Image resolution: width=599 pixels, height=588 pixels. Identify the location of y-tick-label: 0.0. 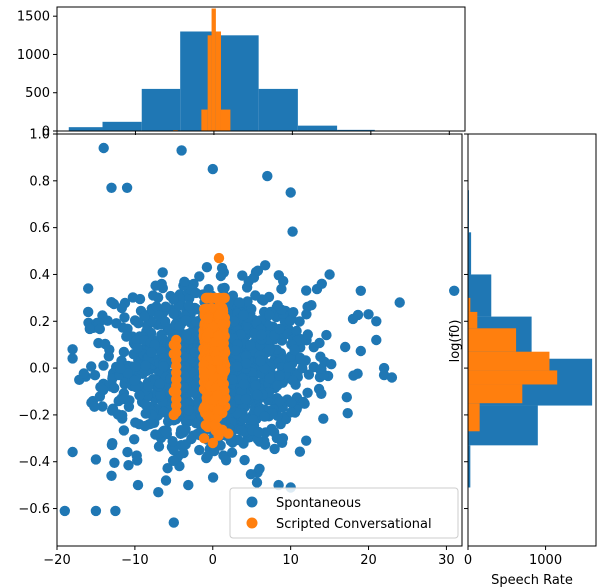
(39, 369).